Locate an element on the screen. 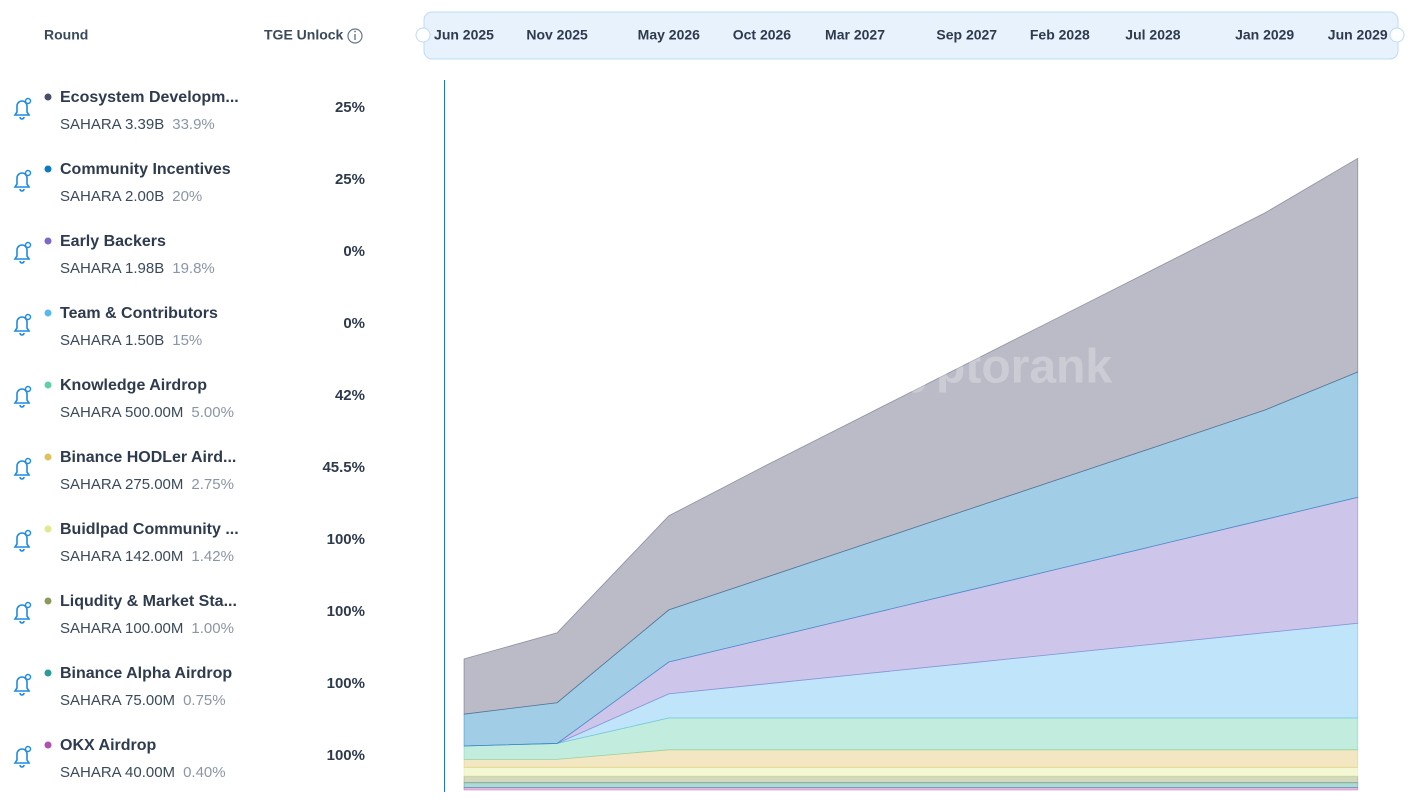 This screenshot has width=1411, height=807. round-amount: SAHARA 100.00M is located at coordinates (121, 628).